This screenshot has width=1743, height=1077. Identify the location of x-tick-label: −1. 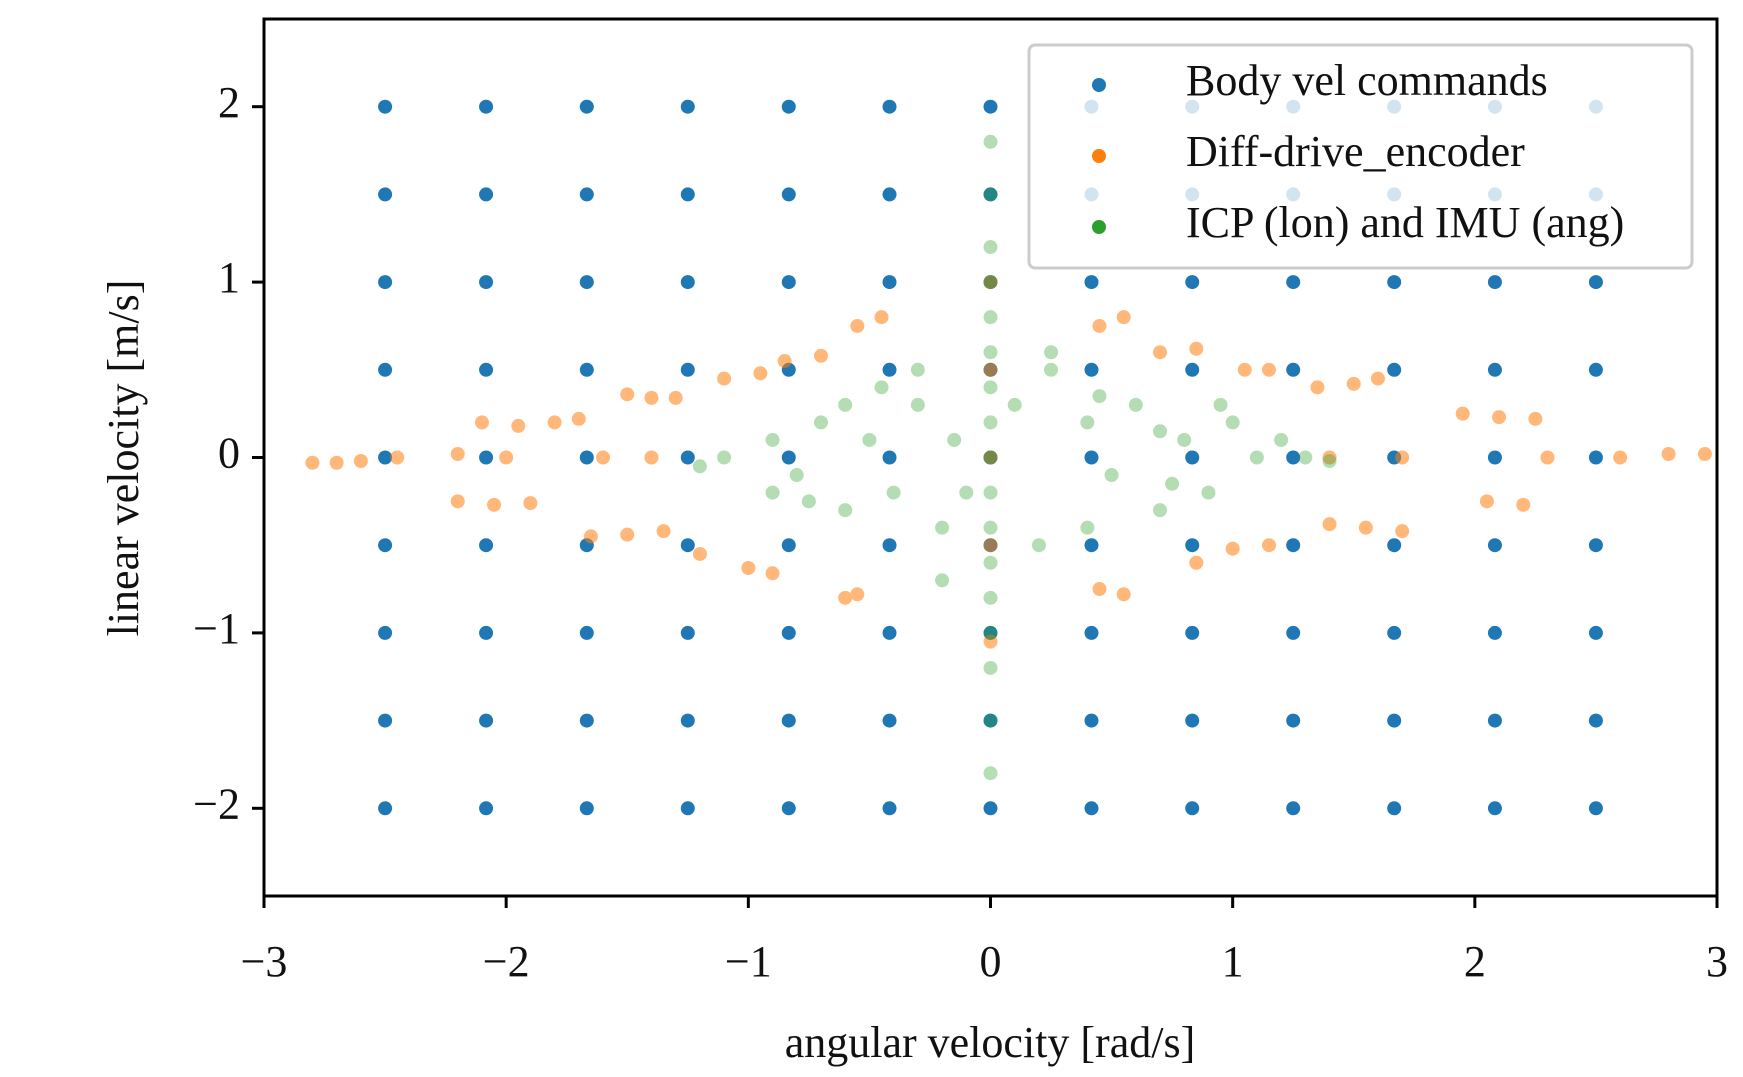
(748, 961).